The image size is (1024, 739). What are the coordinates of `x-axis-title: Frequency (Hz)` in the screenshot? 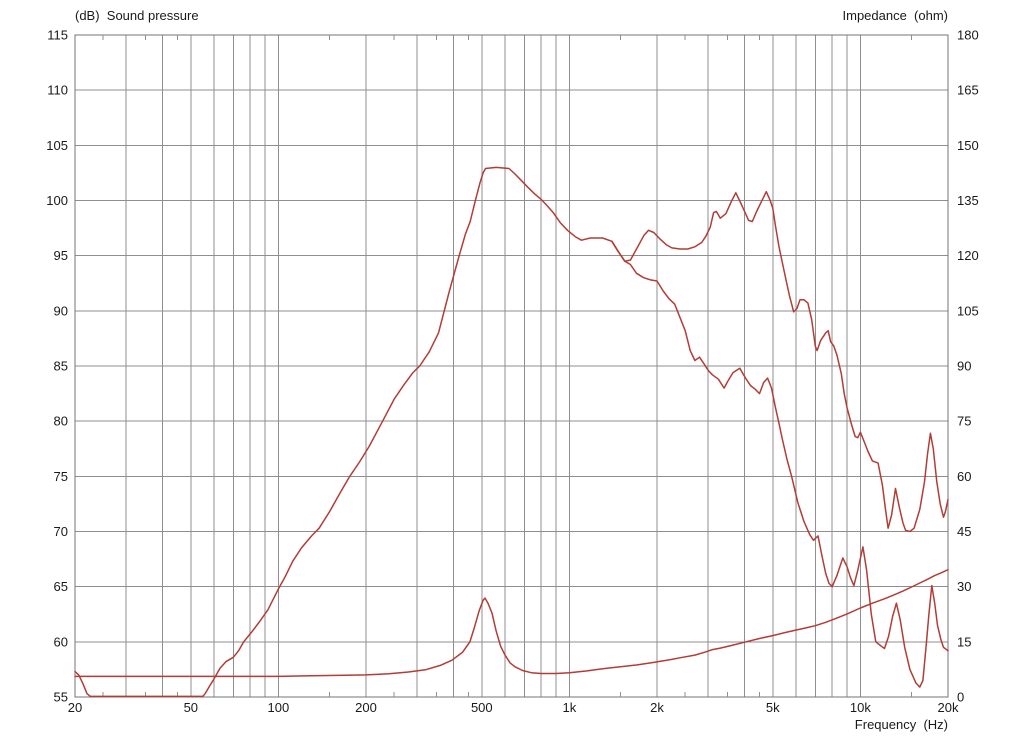 It's located at (901, 724).